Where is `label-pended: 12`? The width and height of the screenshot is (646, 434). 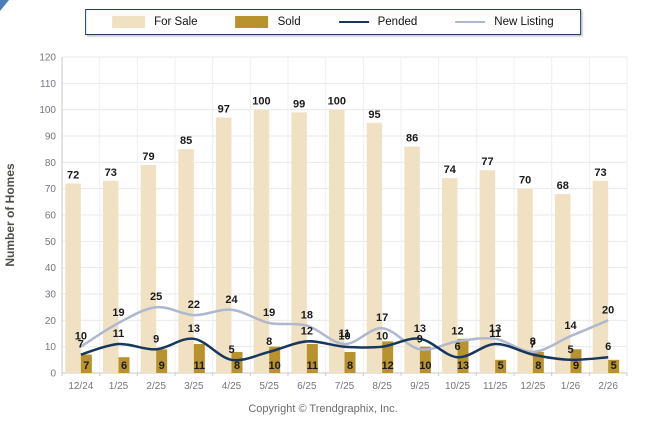
label-pended: 12 is located at coordinates (307, 331).